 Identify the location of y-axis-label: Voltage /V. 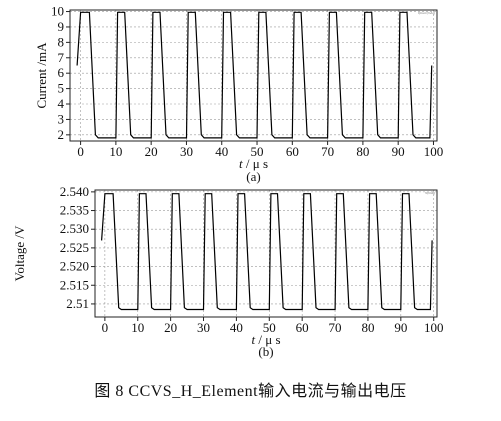
(19, 253).